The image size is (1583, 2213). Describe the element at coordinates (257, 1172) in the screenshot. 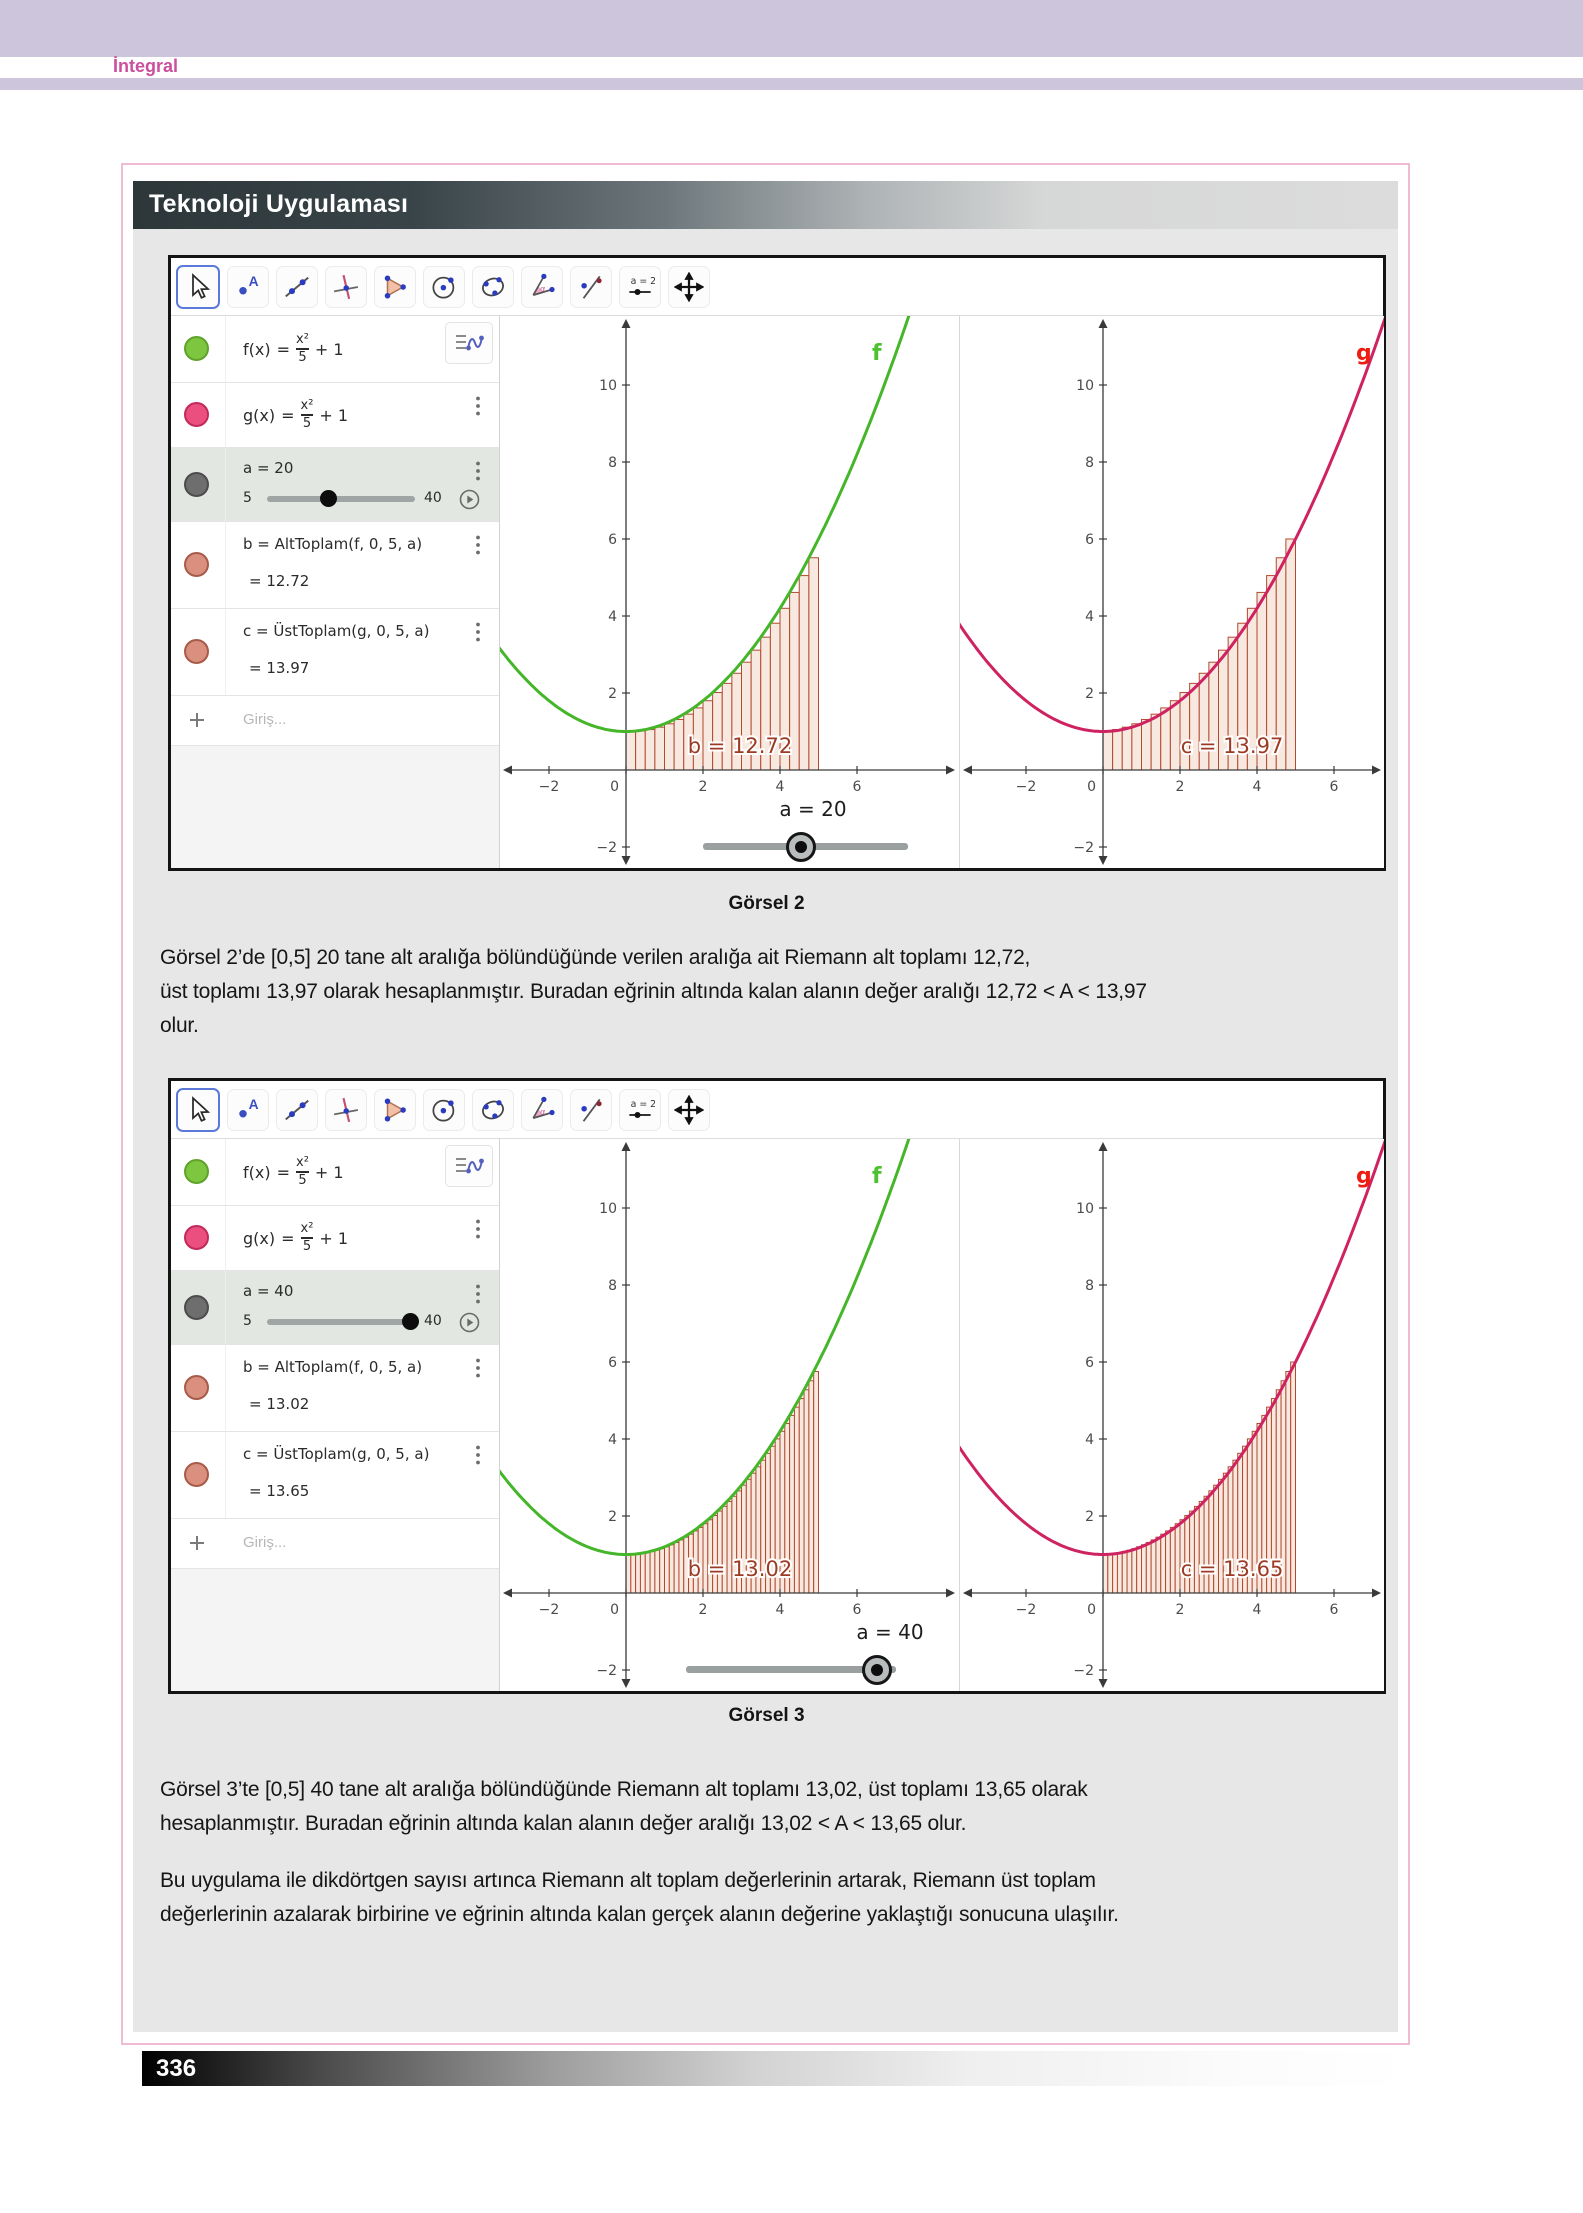

I see `f-lhs: f(x)` at that location.